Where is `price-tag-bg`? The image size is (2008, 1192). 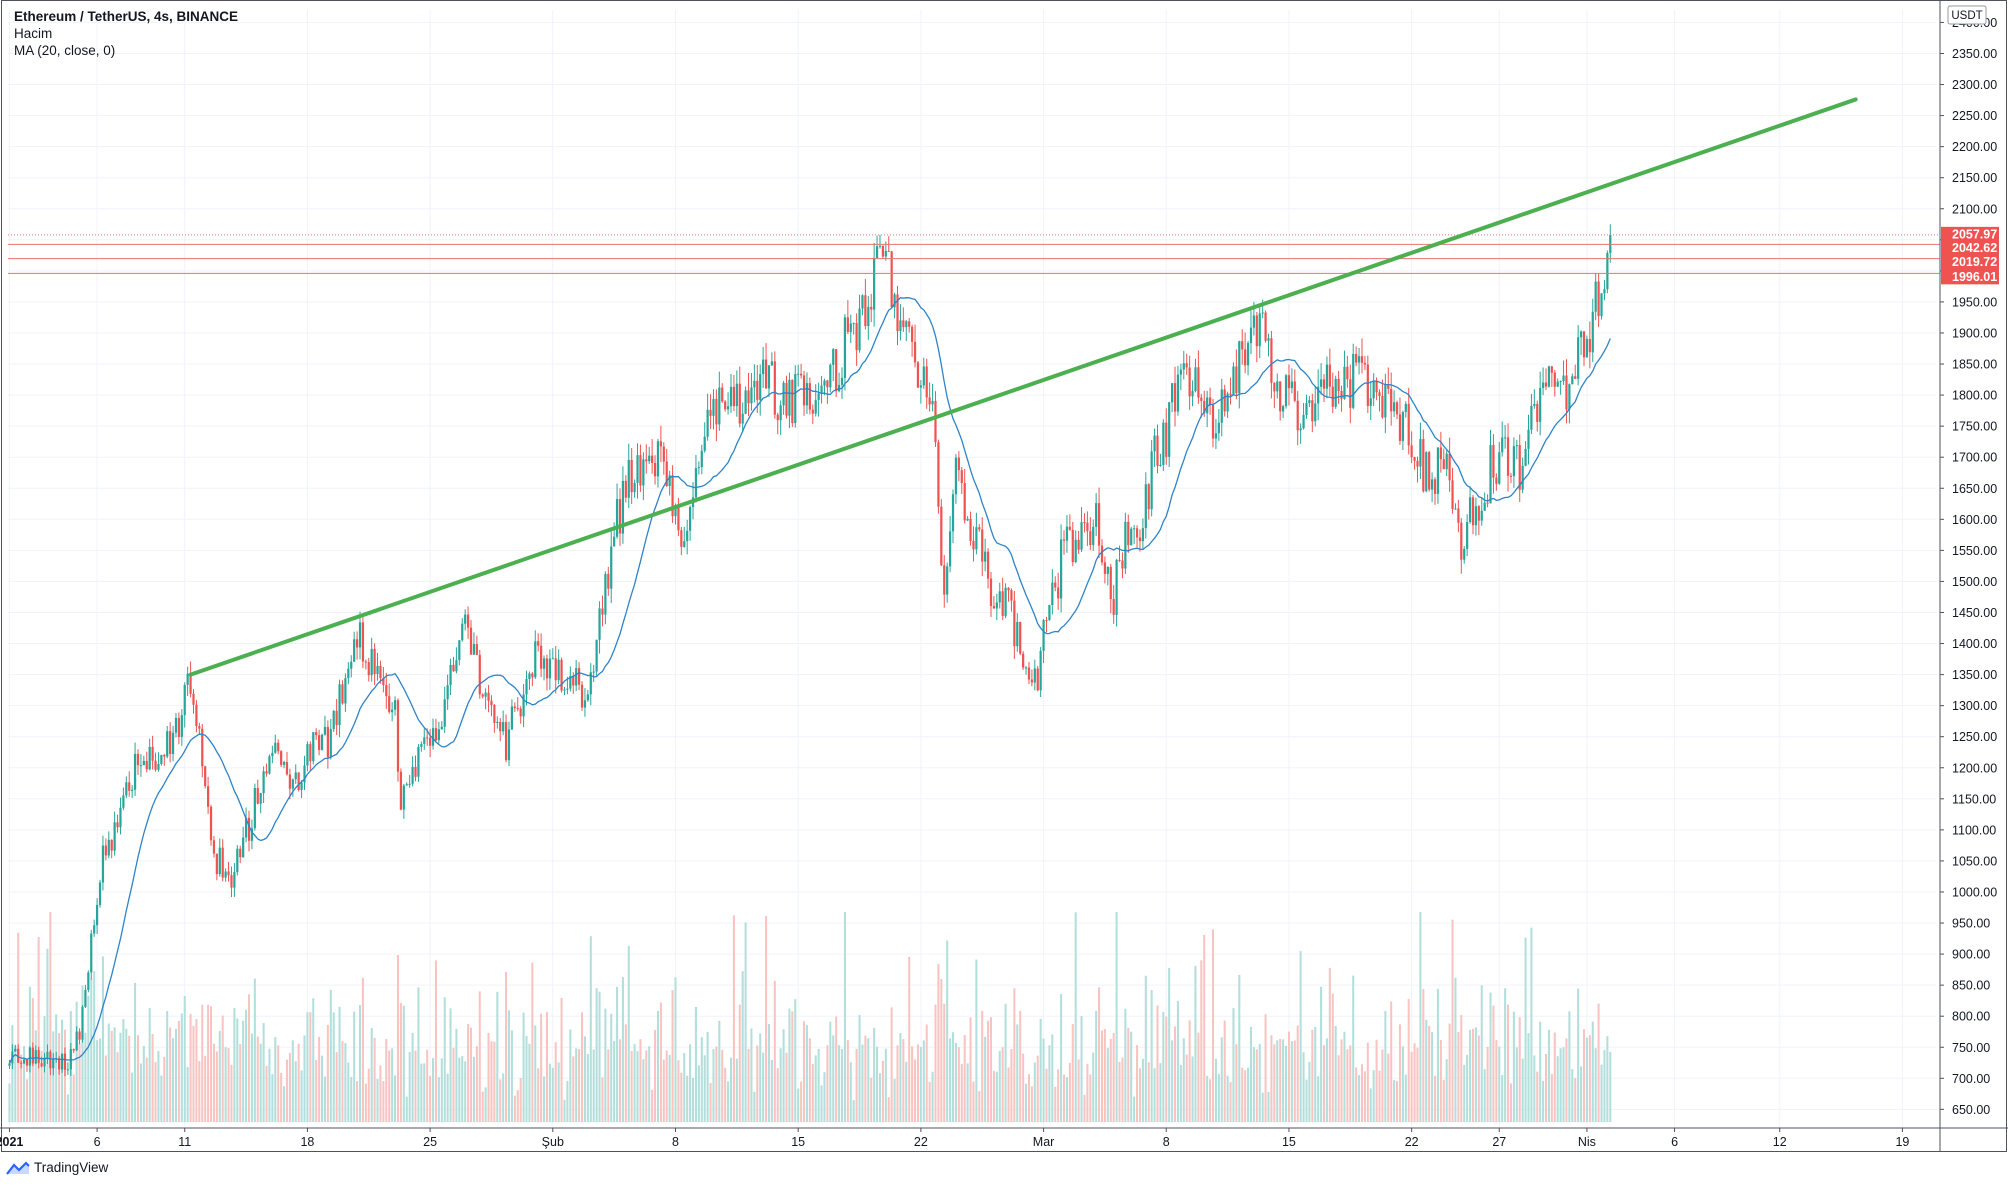 price-tag-bg is located at coordinates (1970, 248).